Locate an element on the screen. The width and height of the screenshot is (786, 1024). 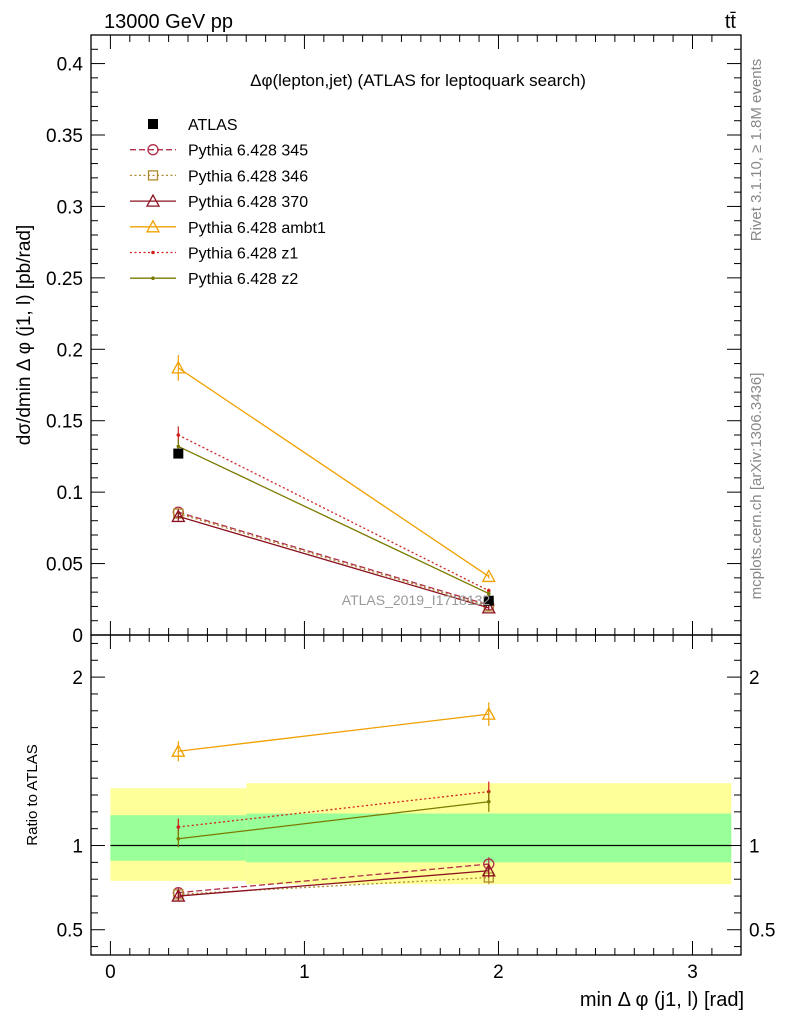
main-y-tick-label-6: 0.3 is located at coordinates (70, 207).